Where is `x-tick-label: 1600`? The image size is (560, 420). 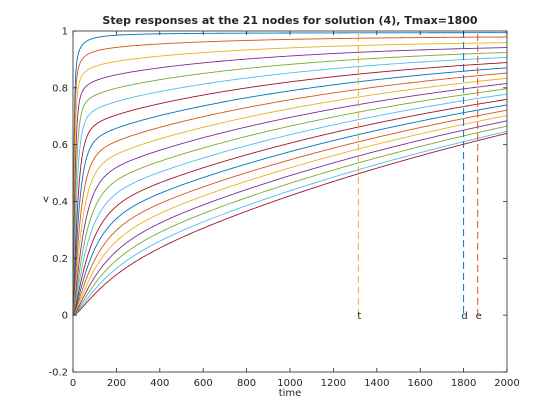 x-tick-label: 1600 is located at coordinates (419, 383).